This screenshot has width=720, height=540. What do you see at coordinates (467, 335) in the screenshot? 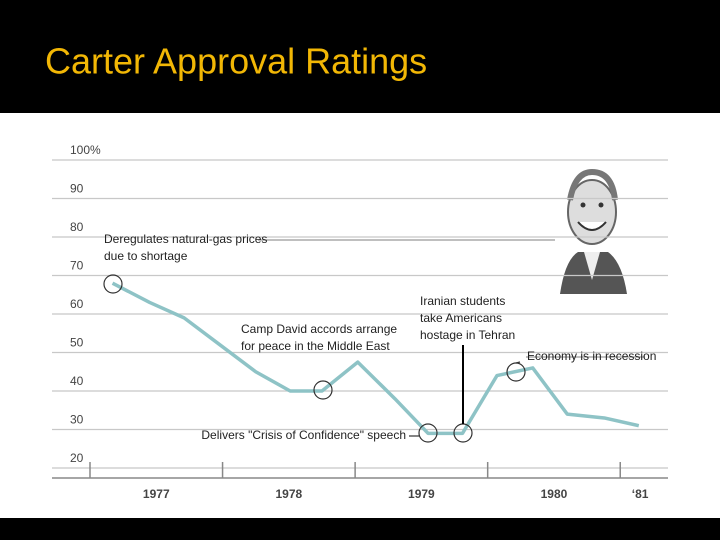
I see `annotation-text: hostage in Tehran` at bounding box center [467, 335].